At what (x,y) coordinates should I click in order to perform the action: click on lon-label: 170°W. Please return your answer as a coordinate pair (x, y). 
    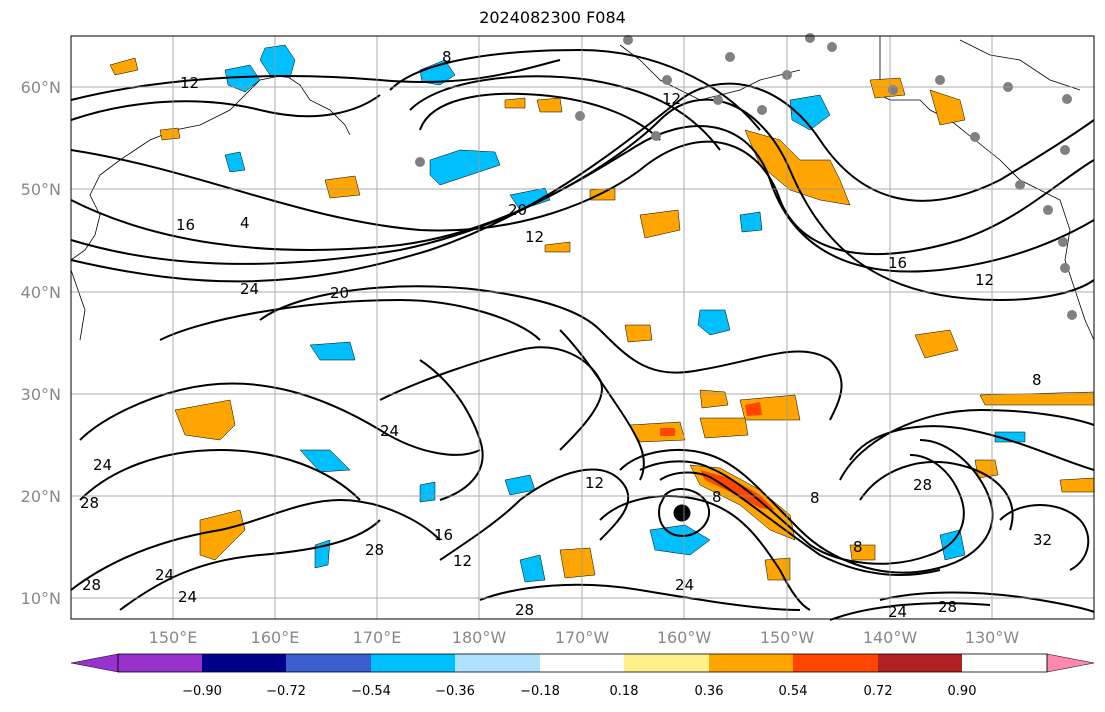
    Looking at the image, I should click on (582, 637).